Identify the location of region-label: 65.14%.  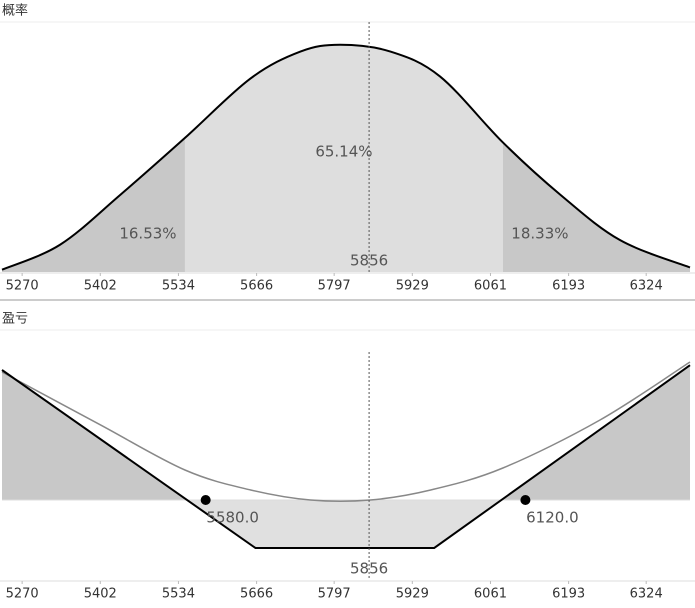
(343, 152).